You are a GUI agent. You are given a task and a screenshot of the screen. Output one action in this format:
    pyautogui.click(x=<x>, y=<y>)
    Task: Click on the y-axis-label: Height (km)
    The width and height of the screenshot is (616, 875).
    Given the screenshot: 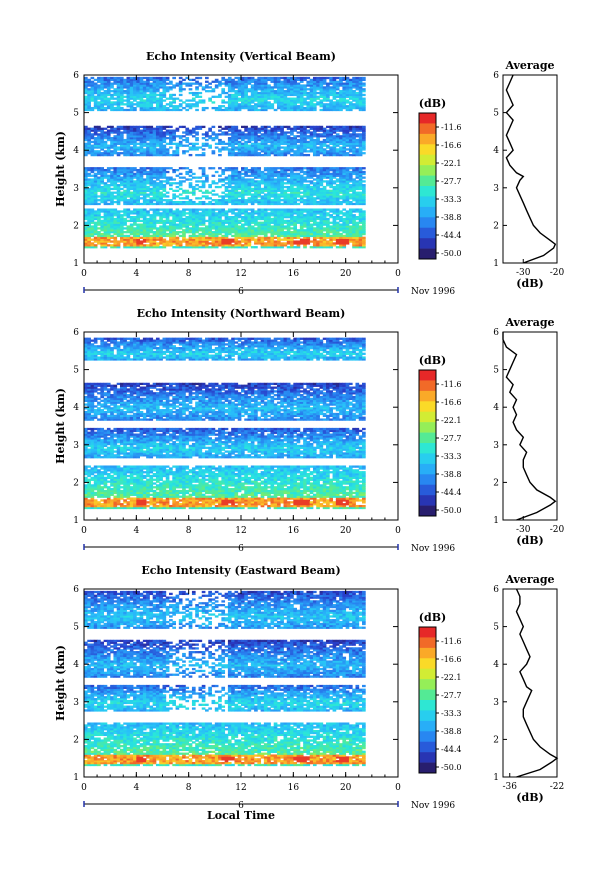 What is the action you would take?
    pyautogui.click(x=60, y=426)
    